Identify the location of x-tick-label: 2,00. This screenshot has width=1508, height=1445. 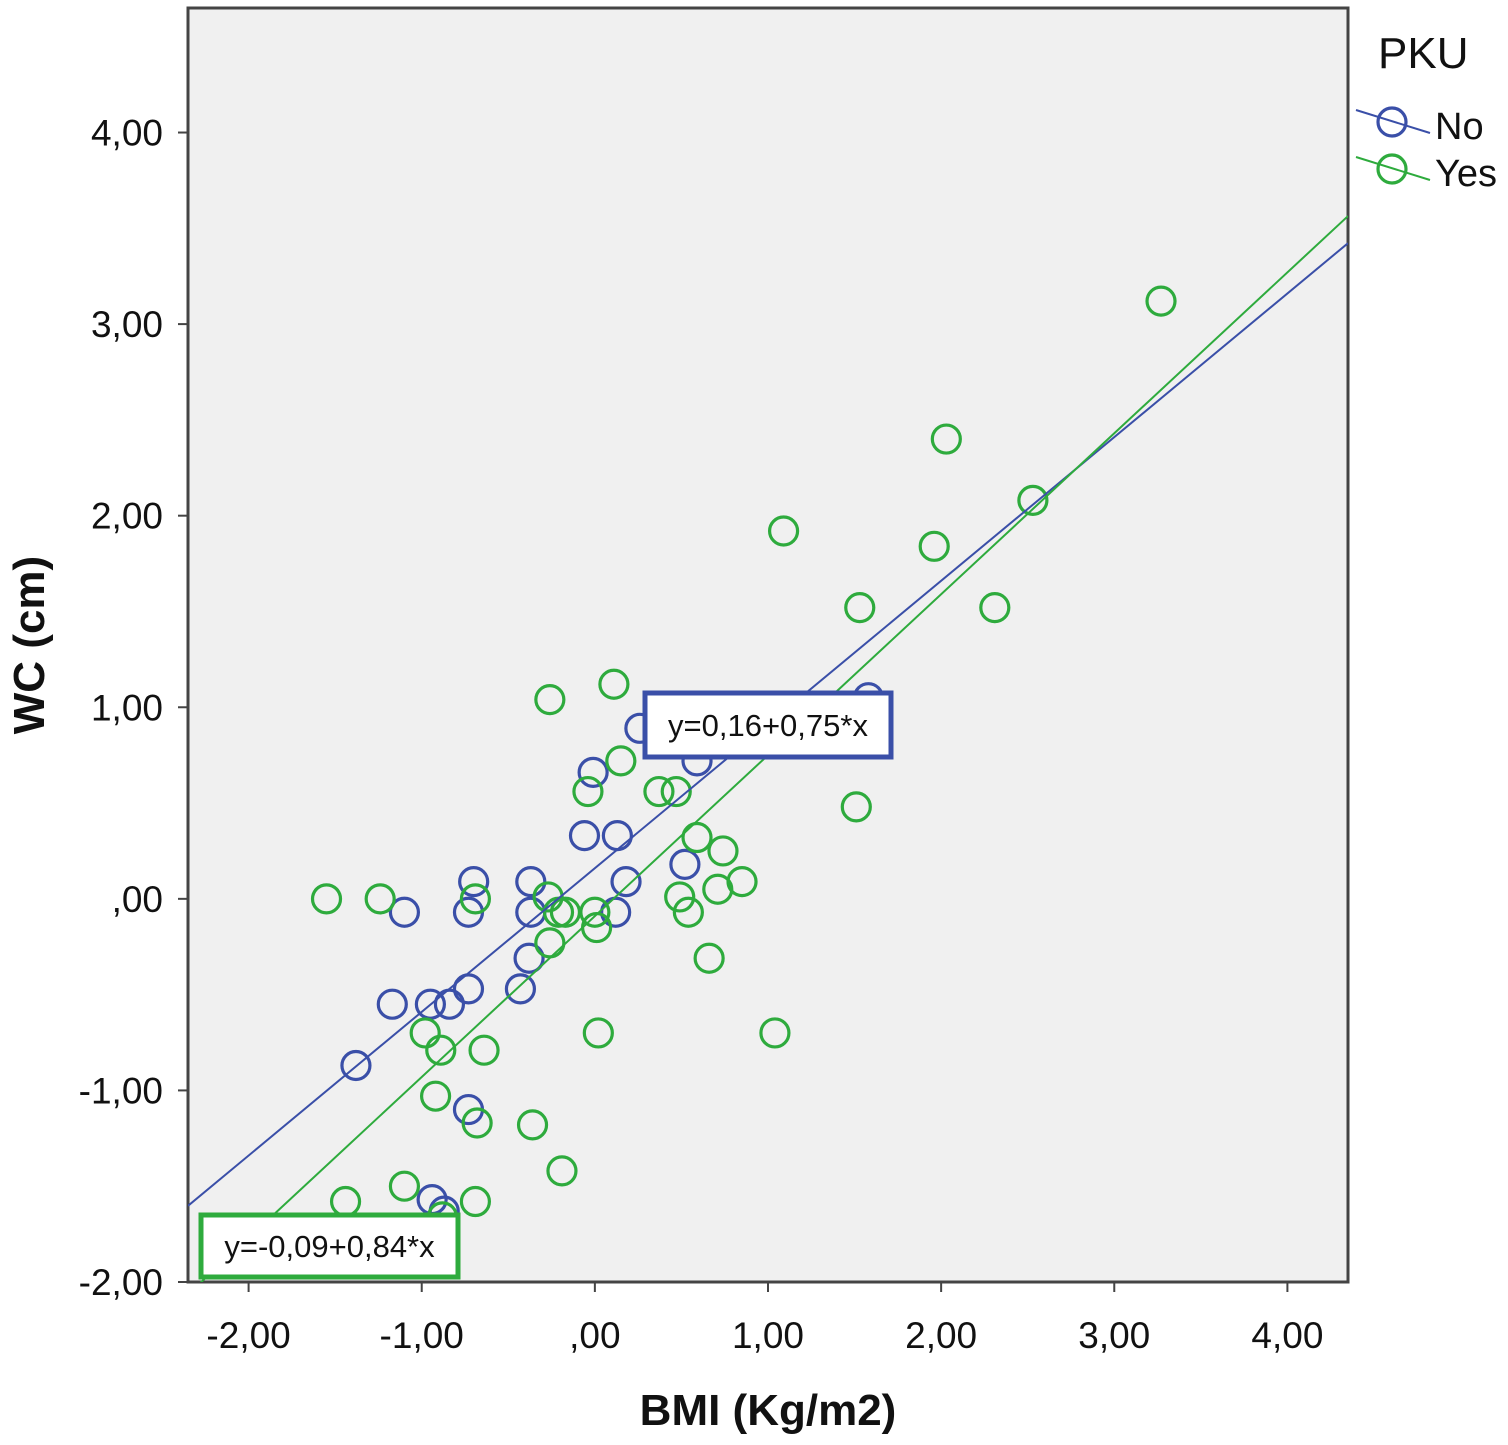
(941, 1335).